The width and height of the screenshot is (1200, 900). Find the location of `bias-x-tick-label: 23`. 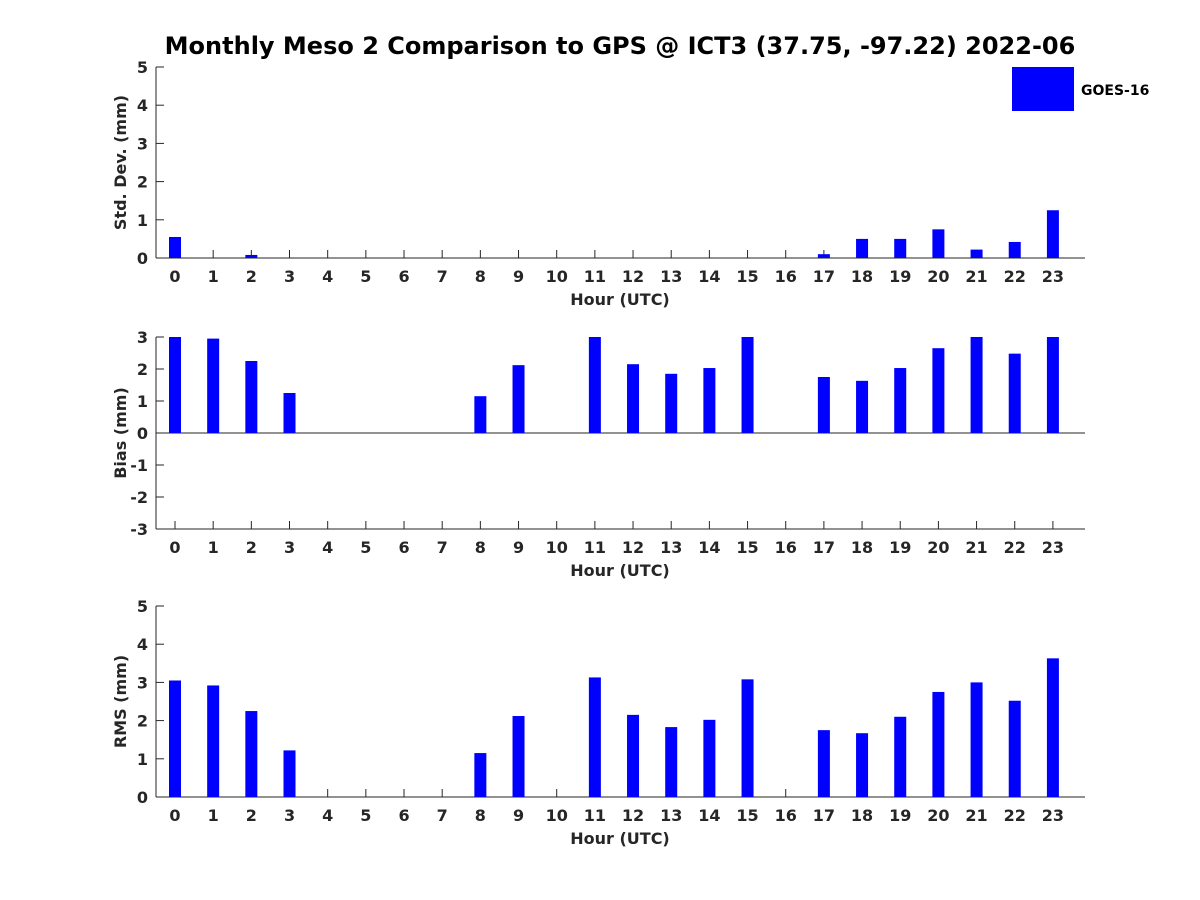

bias-x-tick-label: 23 is located at coordinates (1053, 547).